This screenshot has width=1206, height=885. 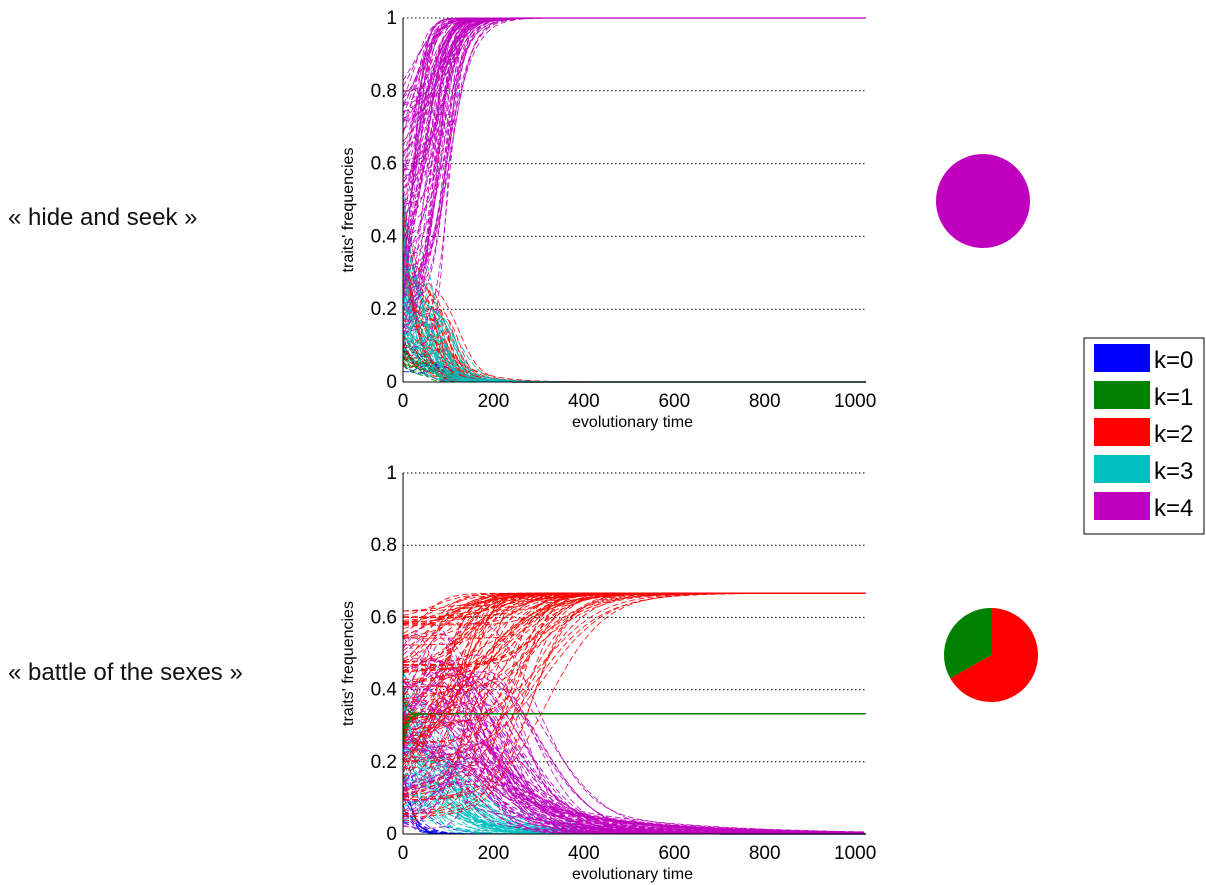 What do you see at coordinates (391, 473) in the screenshot?
I see `y-tick-label: 1` at bounding box center [391, 473].